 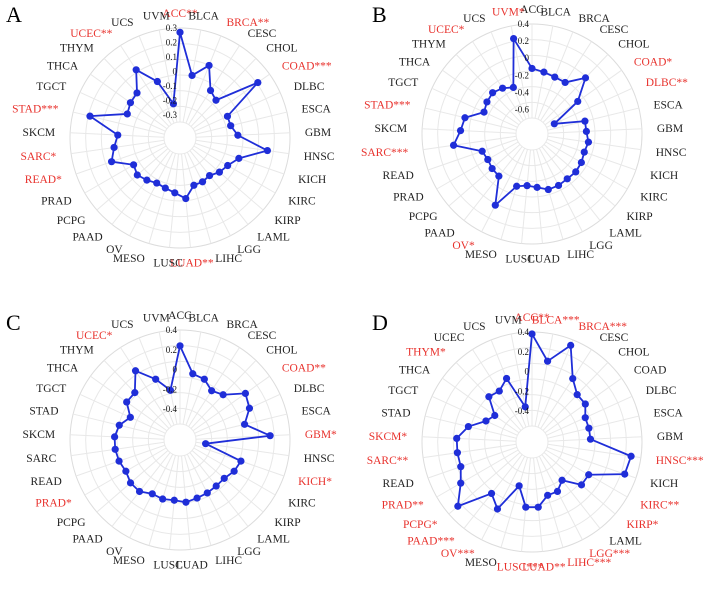 What do you see at coordinates (508, 320) in the screenshot?
I see `category-label-uvm: UVM` at bounding box center [508, 320].